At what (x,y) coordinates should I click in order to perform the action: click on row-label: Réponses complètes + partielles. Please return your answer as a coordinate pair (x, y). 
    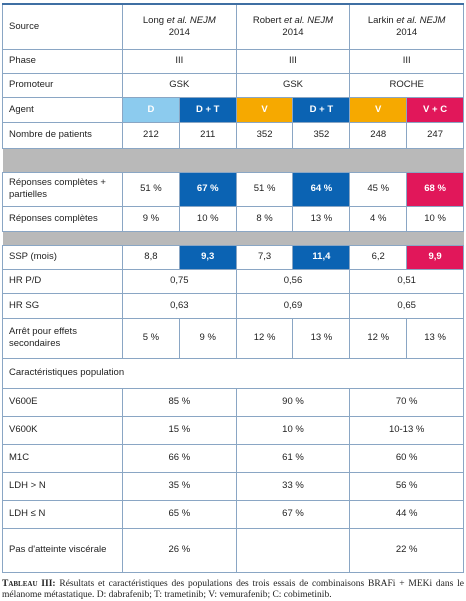
    Looking at the image, I should click on (62, 189).